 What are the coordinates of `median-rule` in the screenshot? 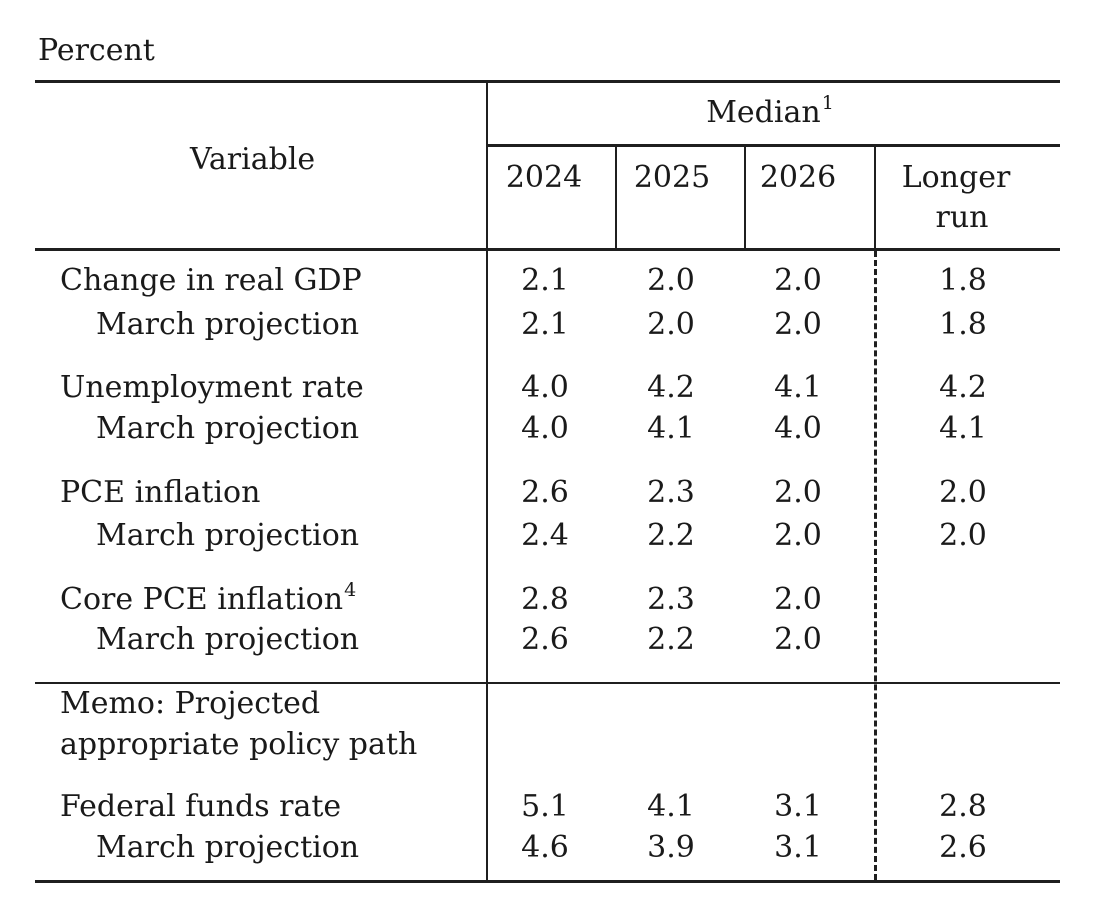 It's located at (774, 145).